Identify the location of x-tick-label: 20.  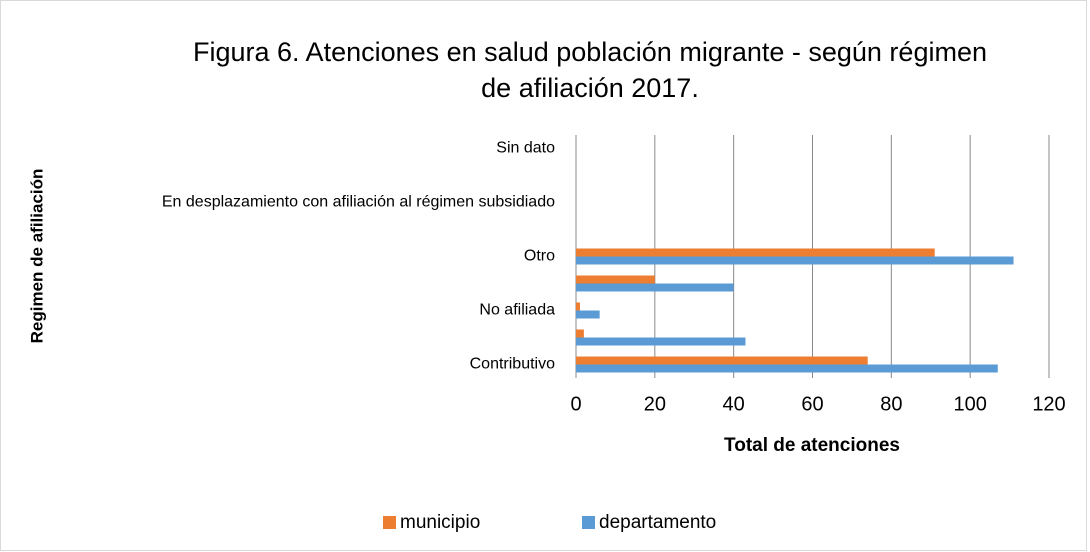
(655, 404).